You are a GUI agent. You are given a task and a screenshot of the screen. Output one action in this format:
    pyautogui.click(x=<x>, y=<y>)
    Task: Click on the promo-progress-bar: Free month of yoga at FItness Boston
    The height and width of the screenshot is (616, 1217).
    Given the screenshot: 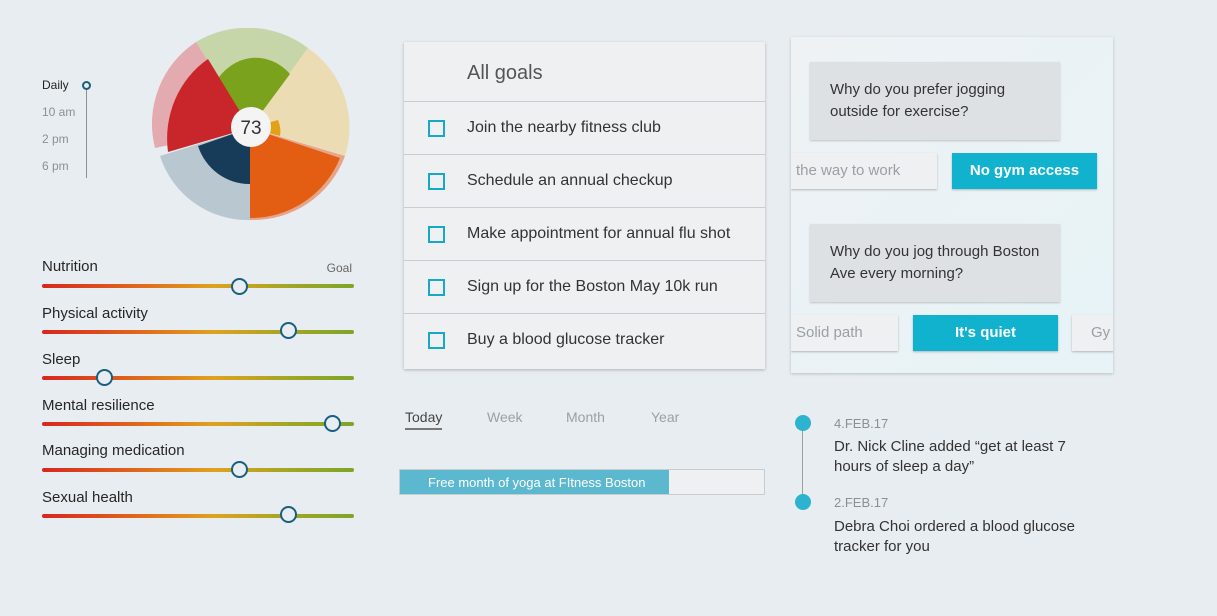 What is the action you would take?
    pyautogui.click(x=582, y=482)
    